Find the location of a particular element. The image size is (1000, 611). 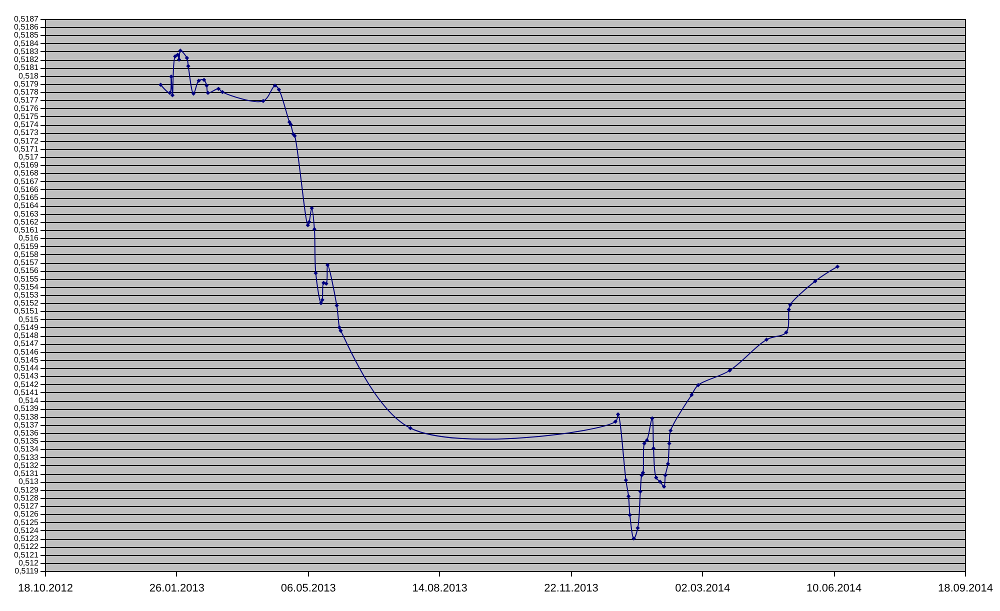

y-tick-label: 0,5142 is located at coordinates (27, 384).